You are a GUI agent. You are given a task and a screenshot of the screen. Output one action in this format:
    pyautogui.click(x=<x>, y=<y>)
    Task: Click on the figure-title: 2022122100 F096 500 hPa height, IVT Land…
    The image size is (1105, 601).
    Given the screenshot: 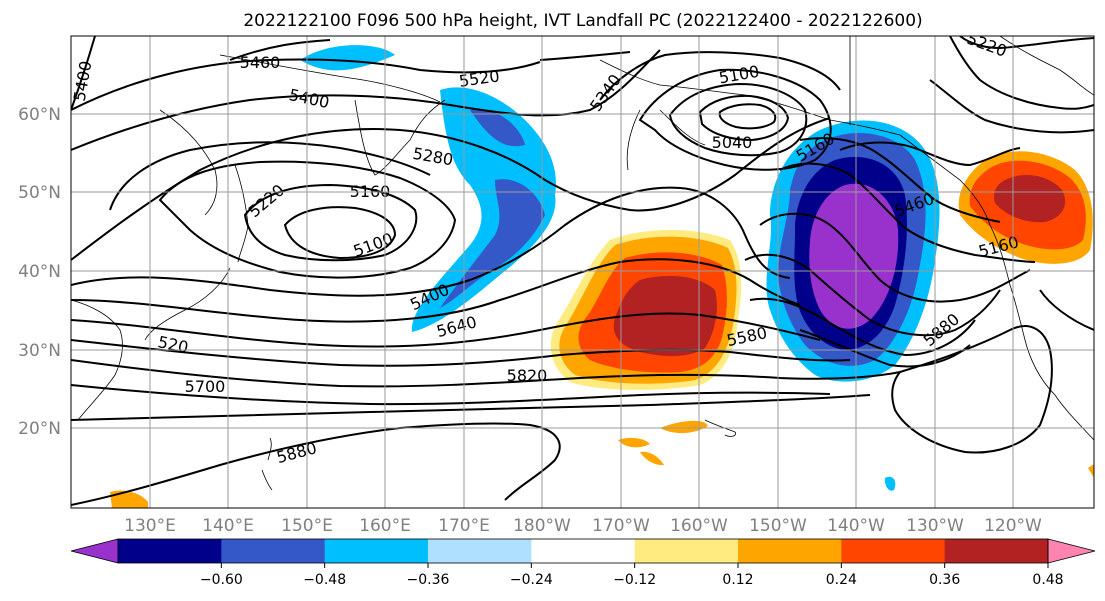 What is the action you would take?
    pyautogui.click(x=582, y=21)
    